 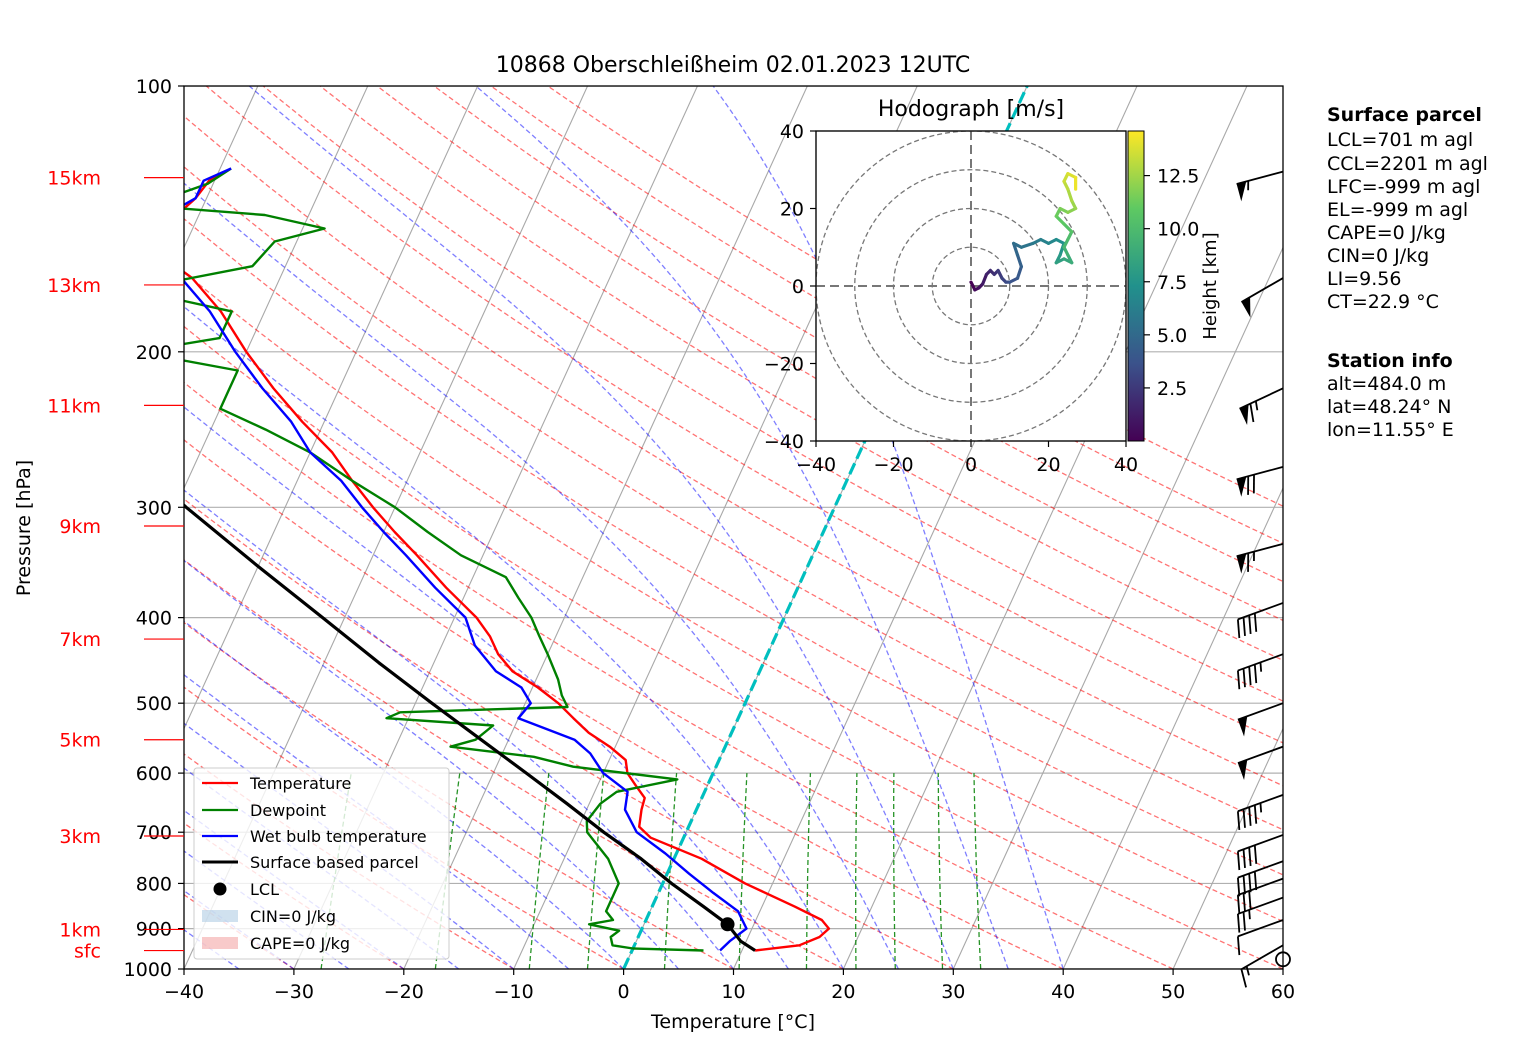 What do you see at coordinates (24, 528) in the screenshot?
I see `y-axis-label: Pressure [hPa]` at bounding box center [24, 528].